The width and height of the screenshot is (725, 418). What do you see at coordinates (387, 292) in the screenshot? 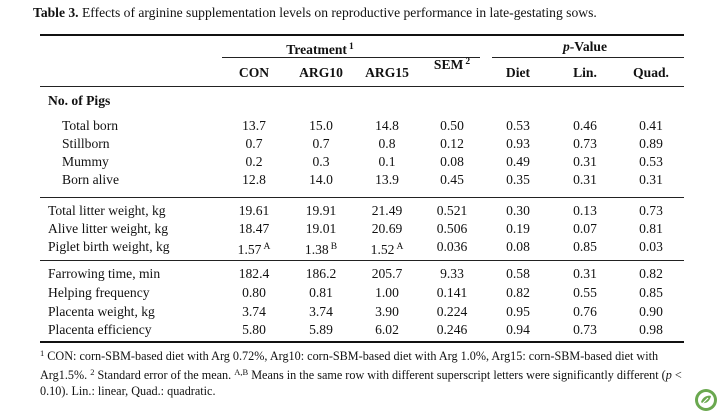
I see `cell-arg15: 1.00` at bounding box center [387, 292].